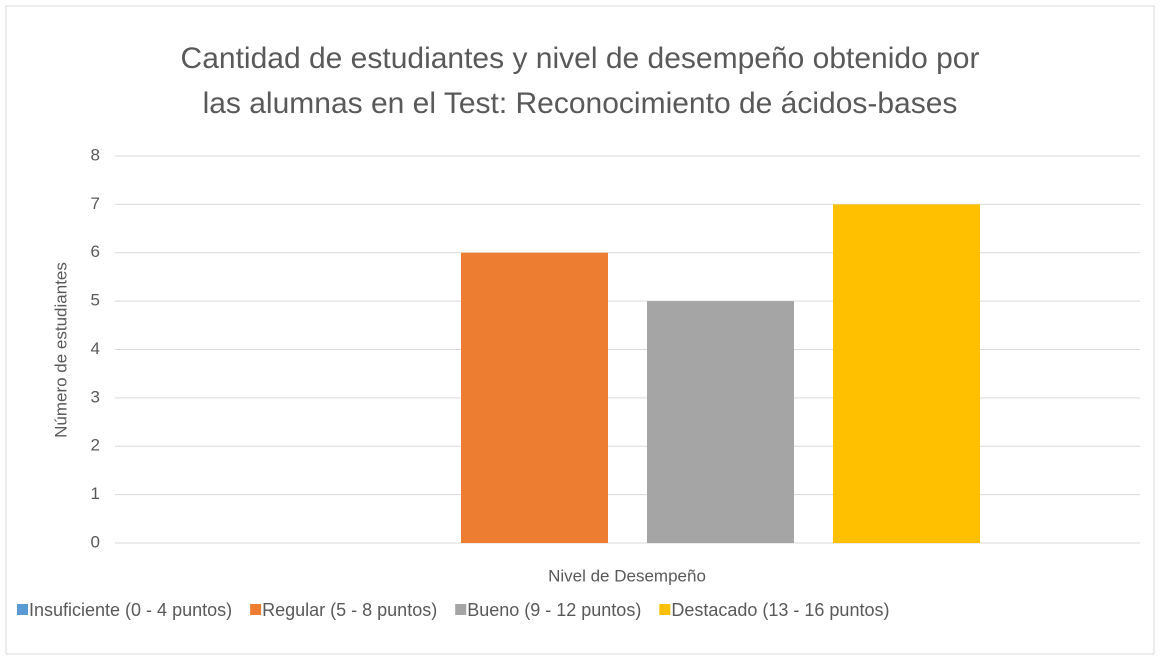 This screenshot has height=660, width=1160. What do you see at coordinates (60, 350) in the screenshot?
I see `y-axis-label: Número de estudiantes` at bounding box center [60, 350].